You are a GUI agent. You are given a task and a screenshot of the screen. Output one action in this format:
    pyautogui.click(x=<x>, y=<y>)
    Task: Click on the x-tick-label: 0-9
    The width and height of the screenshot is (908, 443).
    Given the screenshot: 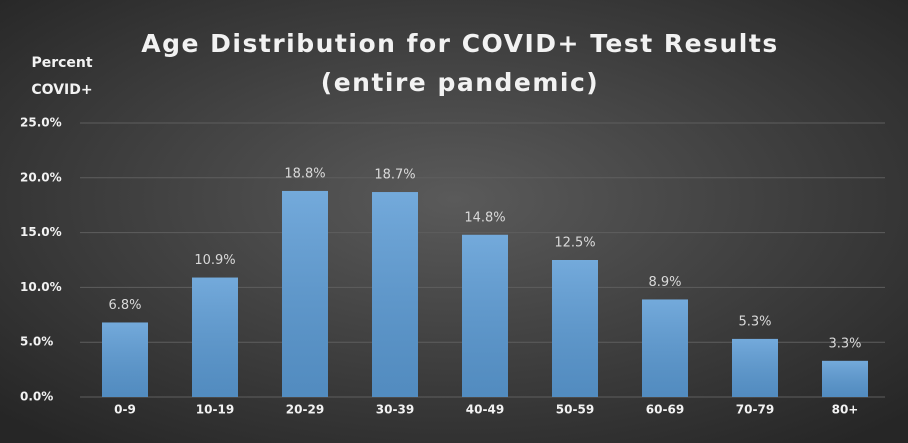 What is the action you would take?
    pyautogui.click(x=125, y=410)
    